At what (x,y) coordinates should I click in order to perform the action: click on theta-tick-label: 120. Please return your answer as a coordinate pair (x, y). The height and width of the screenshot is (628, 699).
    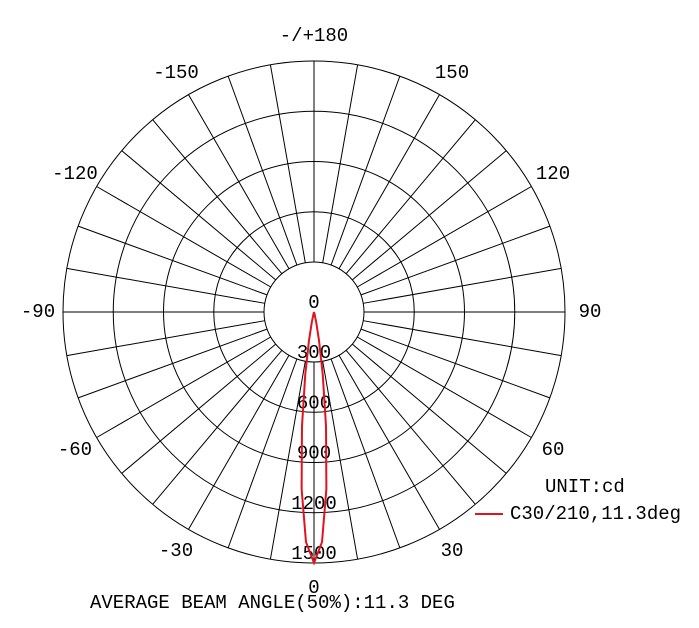
    Looking at the image, I should click on (553, 174).